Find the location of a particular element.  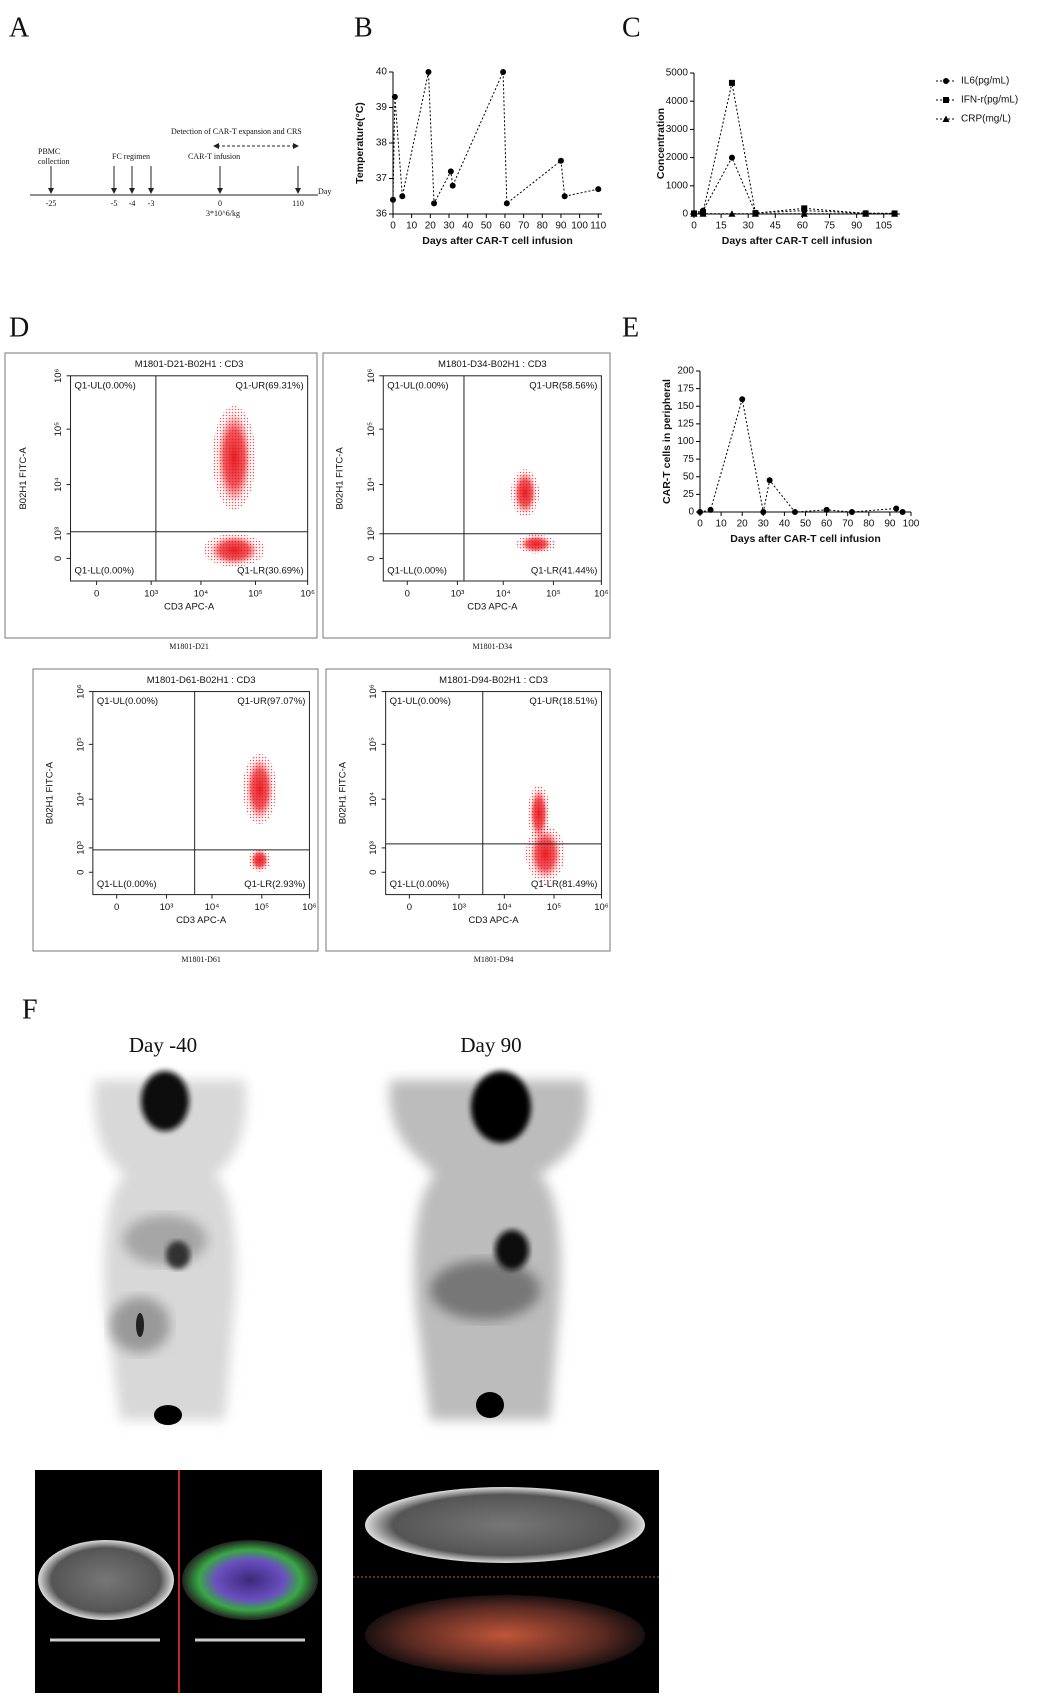

quadrant-label: Q1-UR(69.31%) is located at coordinates (270, 385).